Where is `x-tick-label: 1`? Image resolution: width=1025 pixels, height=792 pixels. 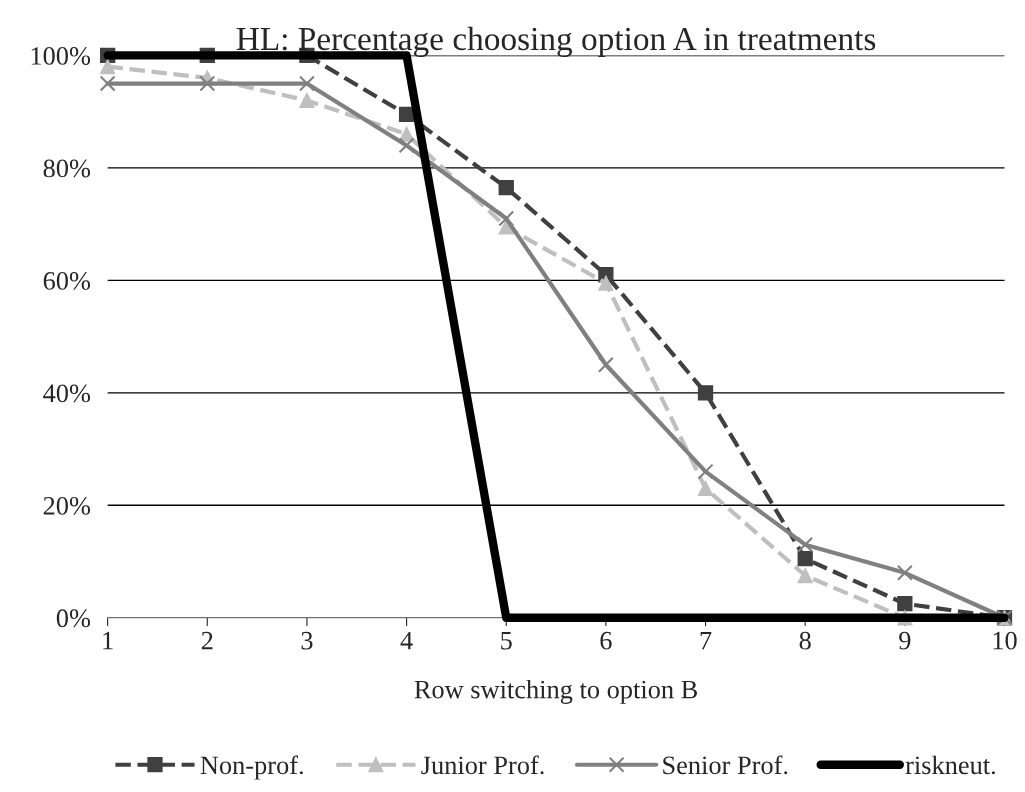
x-tick-label: 1 is located at coordinates (108, 640).